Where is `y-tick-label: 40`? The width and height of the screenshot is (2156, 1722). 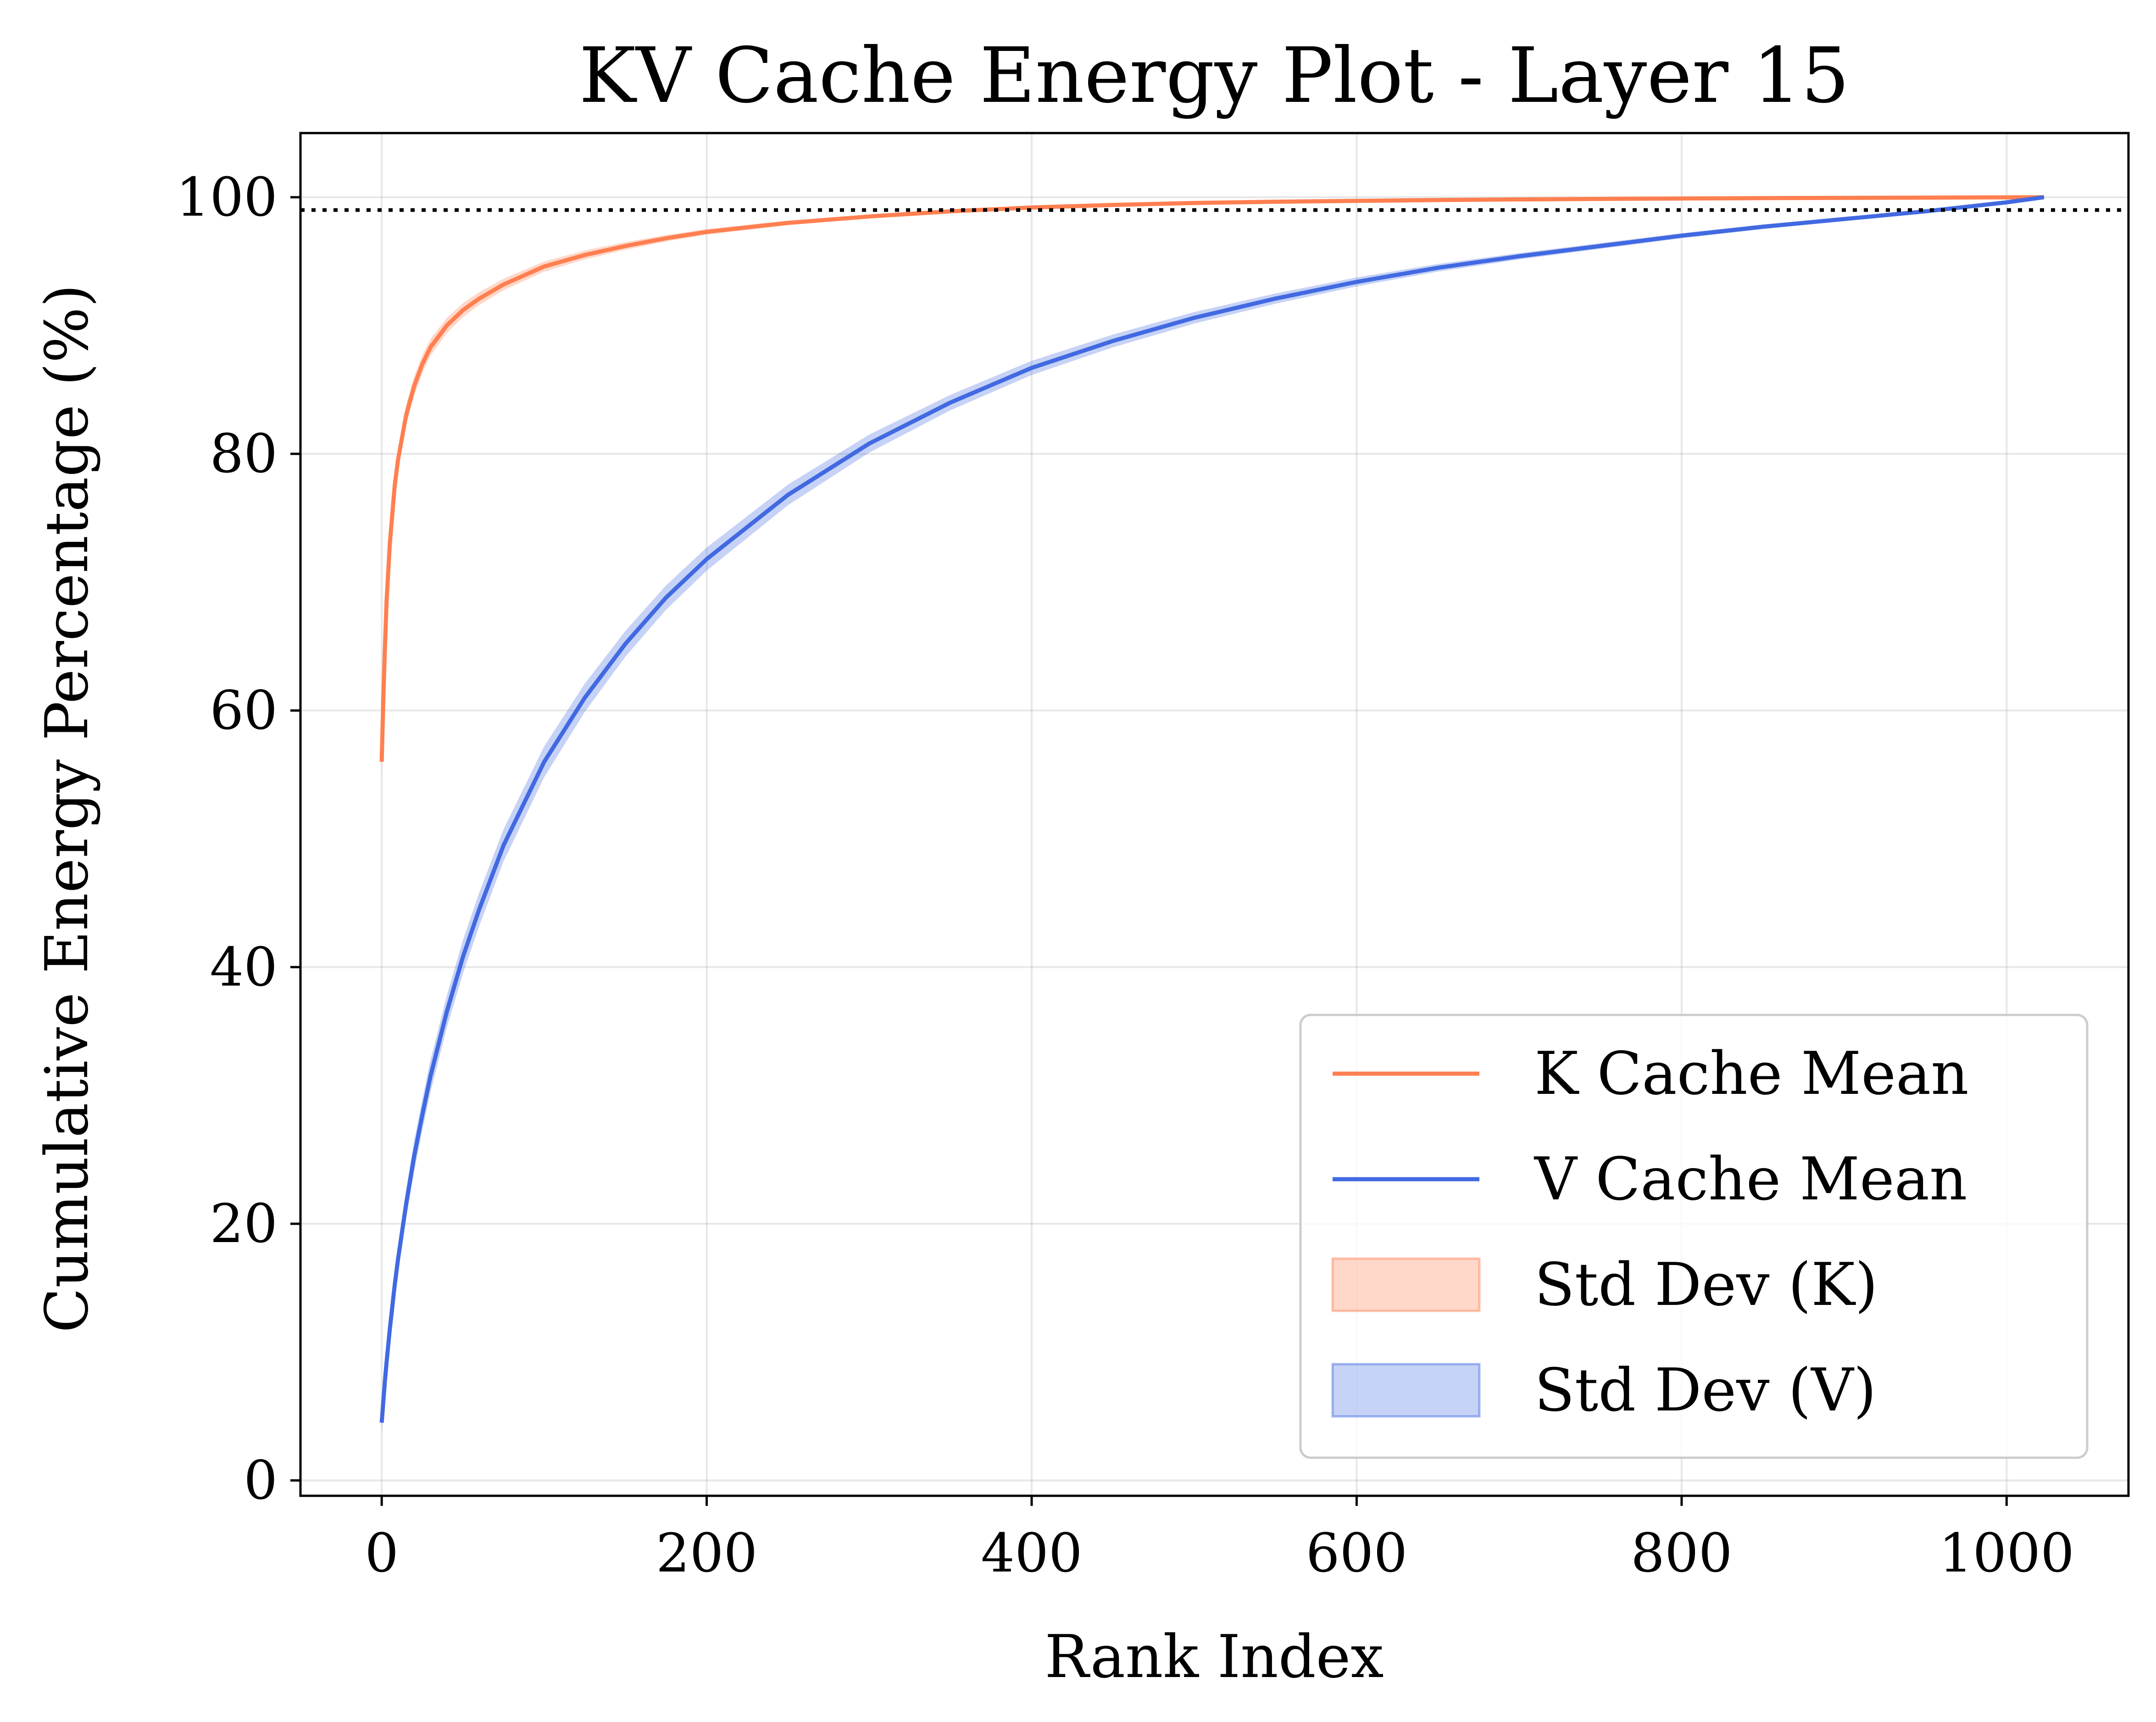
y-tick-label: 40 is located at coordinates (244, 967).